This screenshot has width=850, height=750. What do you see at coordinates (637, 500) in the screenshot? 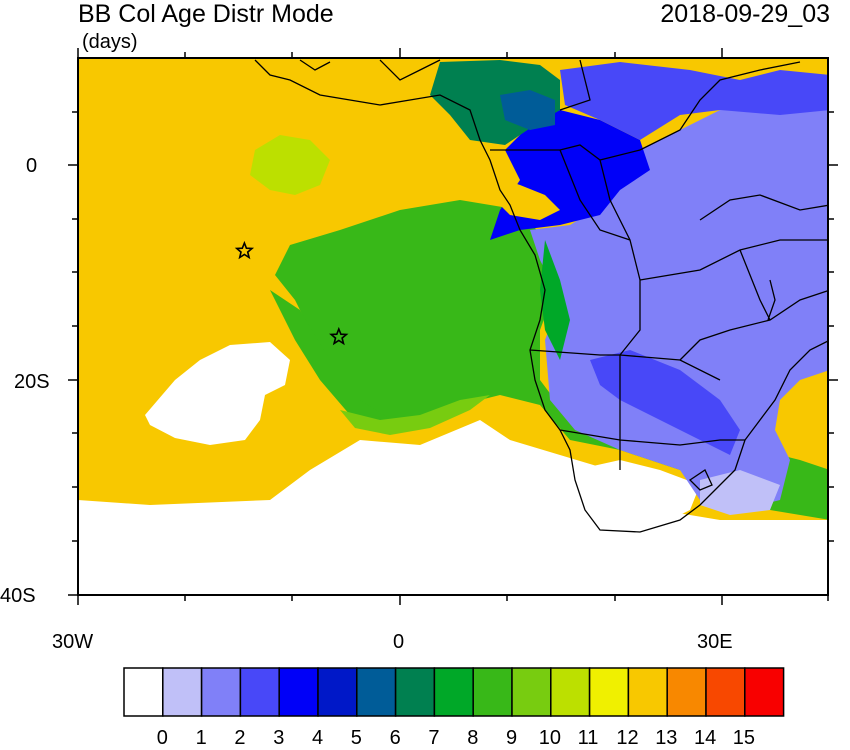
I see `field-age-0-safrica` at bounding box center [637, 500].